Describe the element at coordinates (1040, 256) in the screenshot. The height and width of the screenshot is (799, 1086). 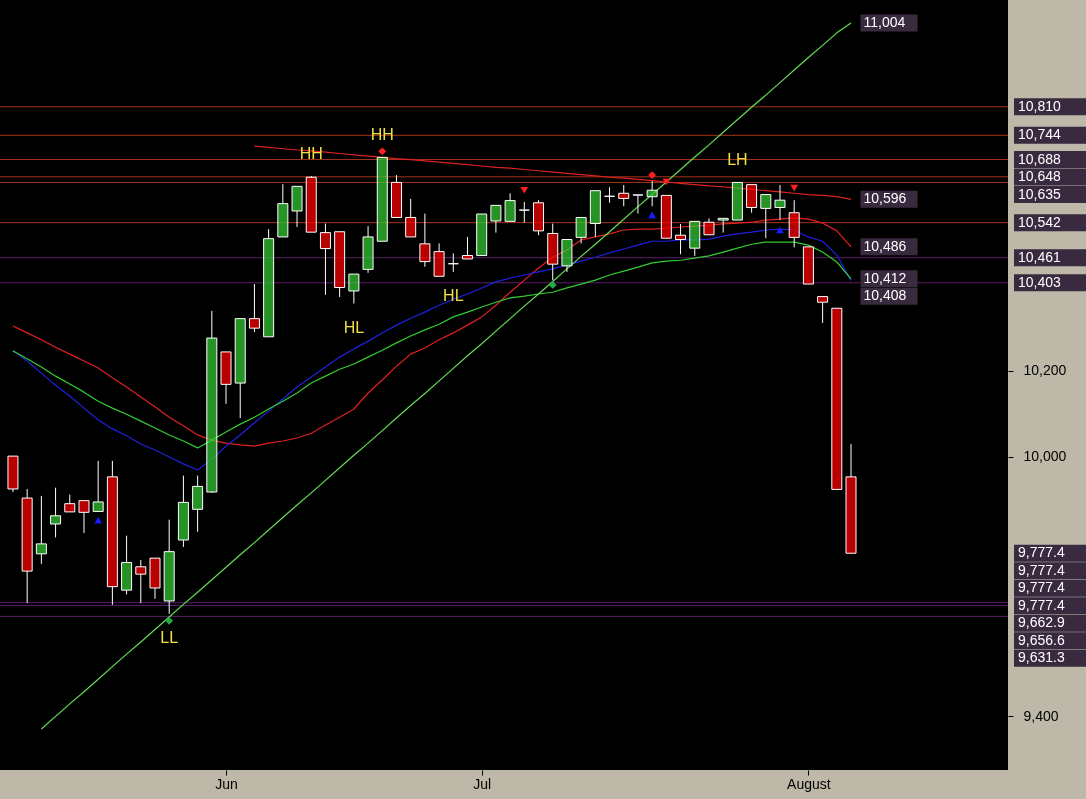
I see `ref-line-label: 10,461` at that location.